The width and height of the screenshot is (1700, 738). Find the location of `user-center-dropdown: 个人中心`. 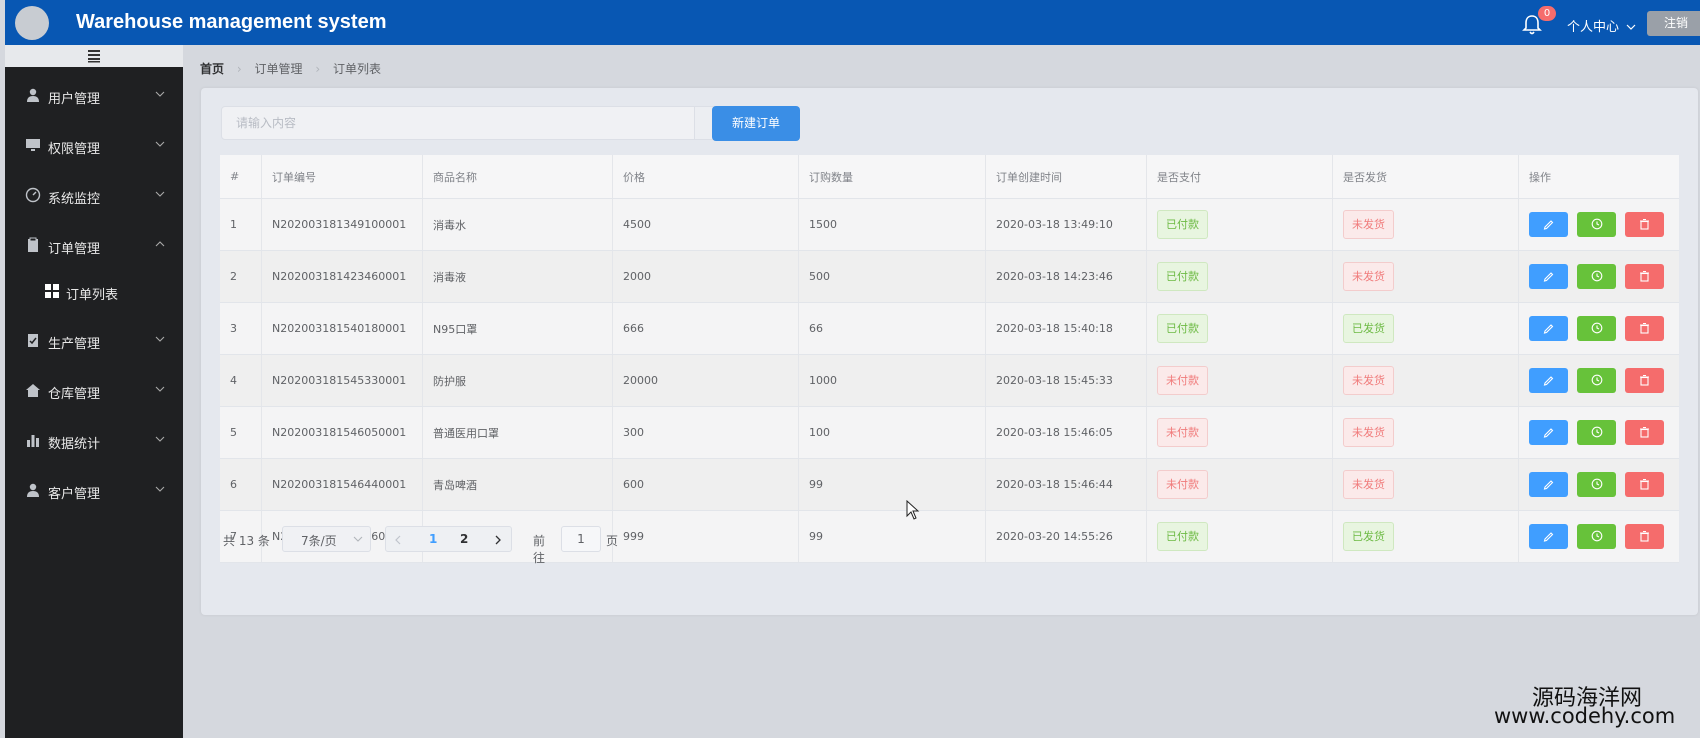

user-center-dropdown: 个人中心 is located at coordinates (1601, 25).